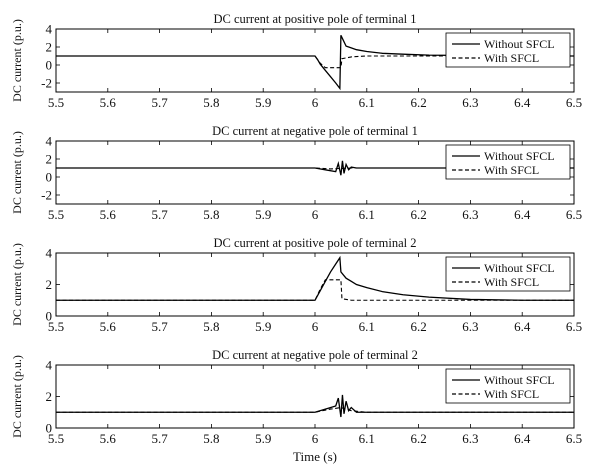  Describe the element at coordinates (315, 456) in the screenshot. I see `x-axis-label: Time (s)` at that location.